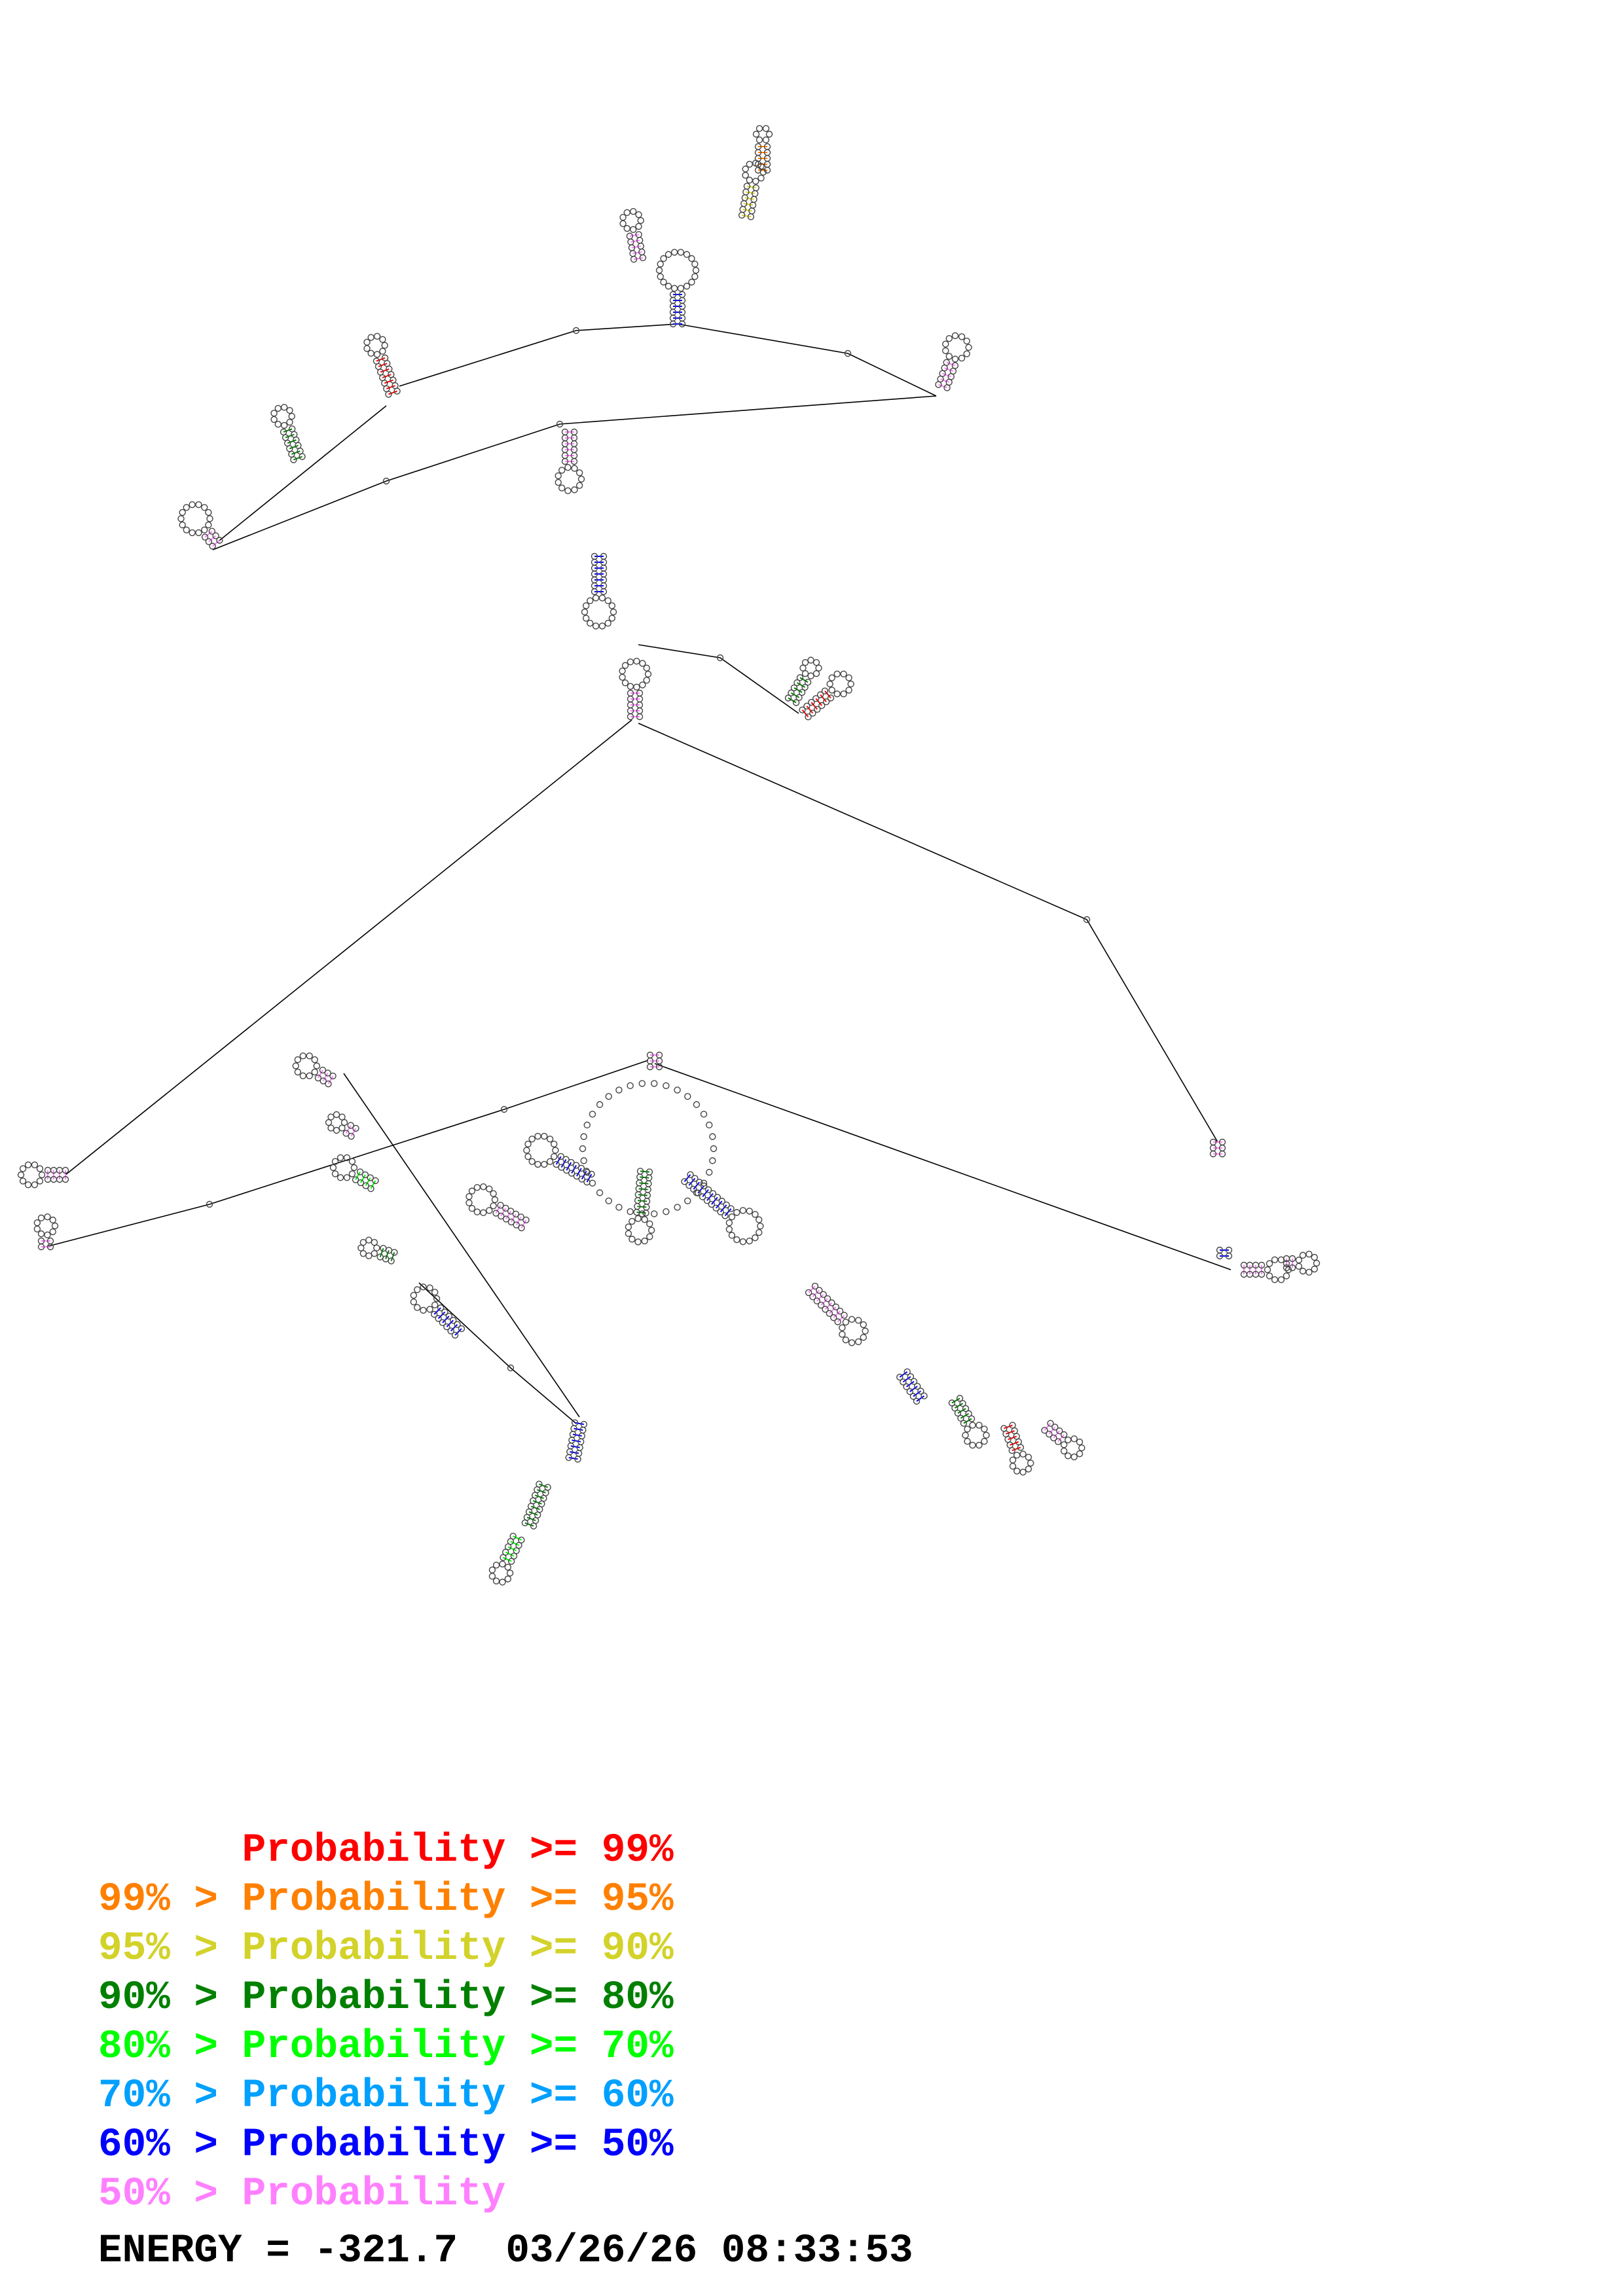  Describe the element at coordinates (386, 2251) in the screenshot. I see `energy-value: -321.7` at that location.